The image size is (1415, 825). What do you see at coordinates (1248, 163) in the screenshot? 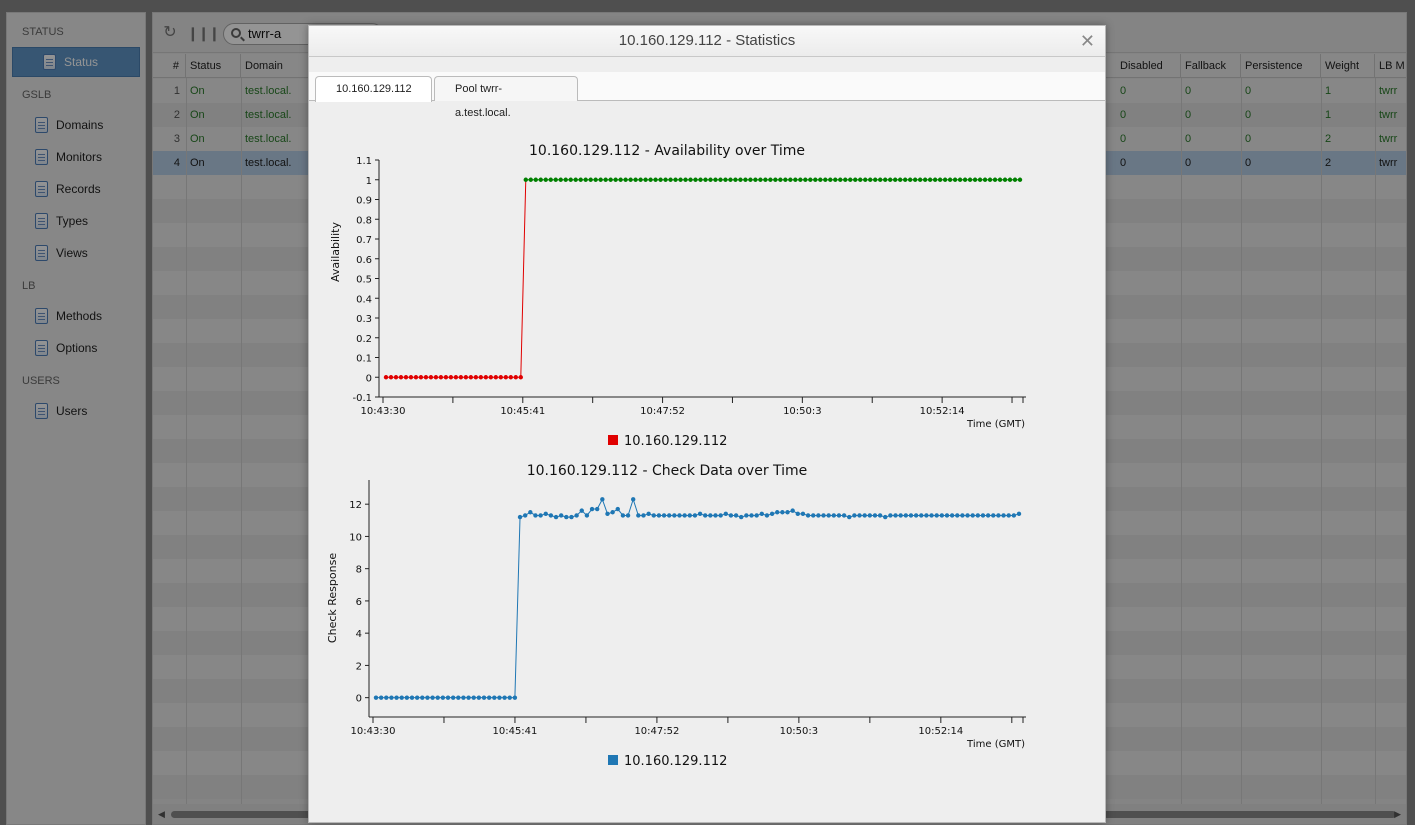
I see `cell-persistence: 0` at bounding box center [1248, 163].